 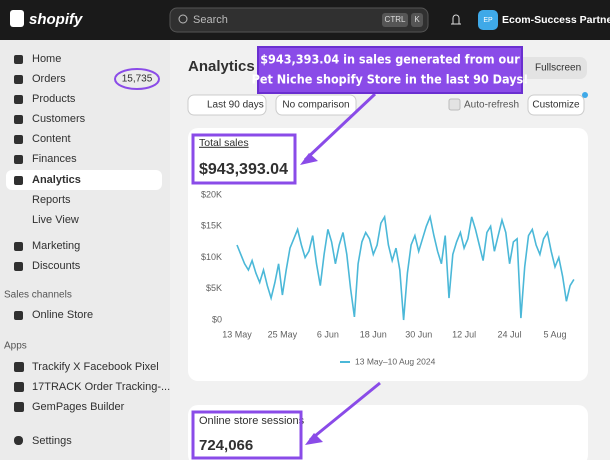 I want to click on nav-item: Customers, so click(x=59, y=119).